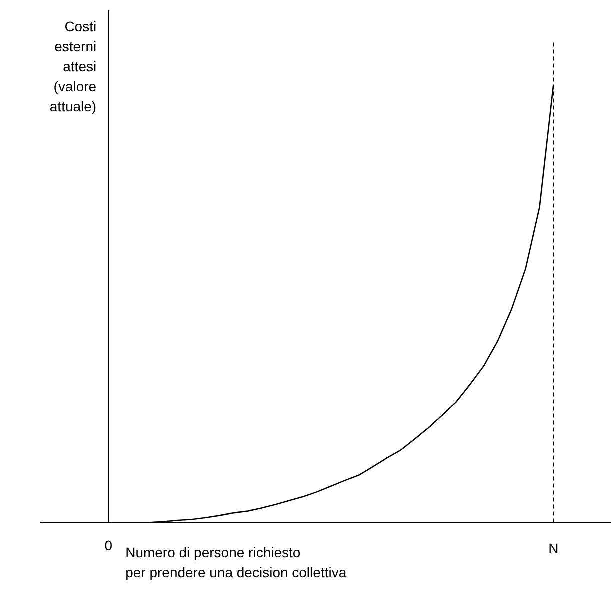  Describe the element at coordinates (108, 546) in the screenshot. I see `x-tick-label: 0` at that location.